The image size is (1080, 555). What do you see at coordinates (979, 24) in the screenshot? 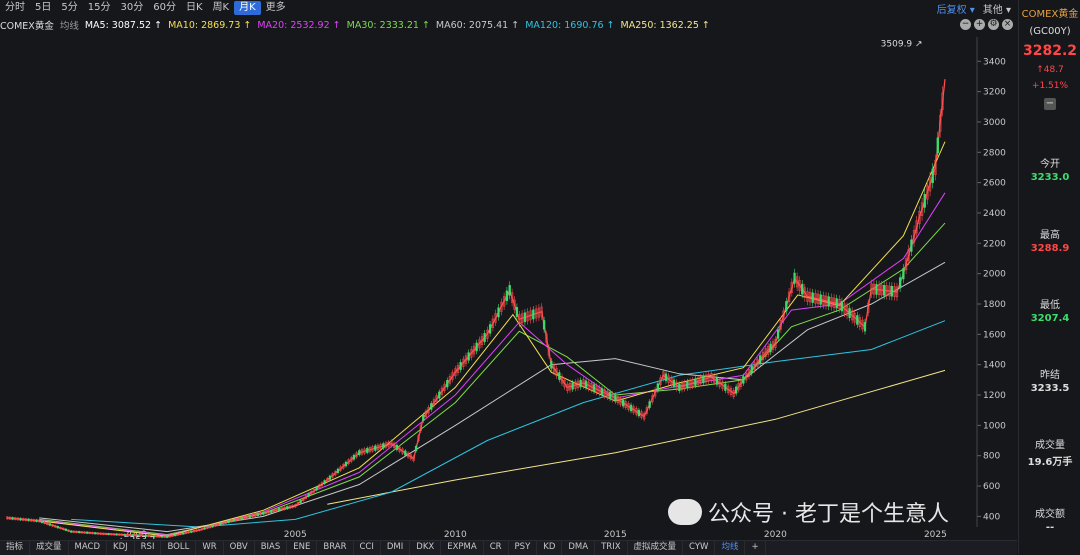
I see `zoom-in-icon: +` at bounding box center [979, 24].